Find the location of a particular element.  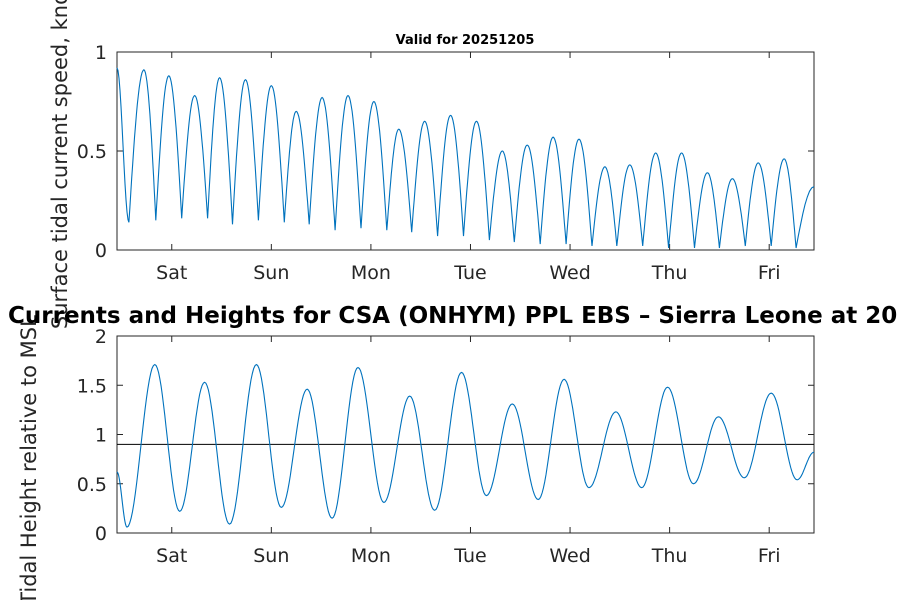

ytick-label: 2 is located at coordinates (101, 337).